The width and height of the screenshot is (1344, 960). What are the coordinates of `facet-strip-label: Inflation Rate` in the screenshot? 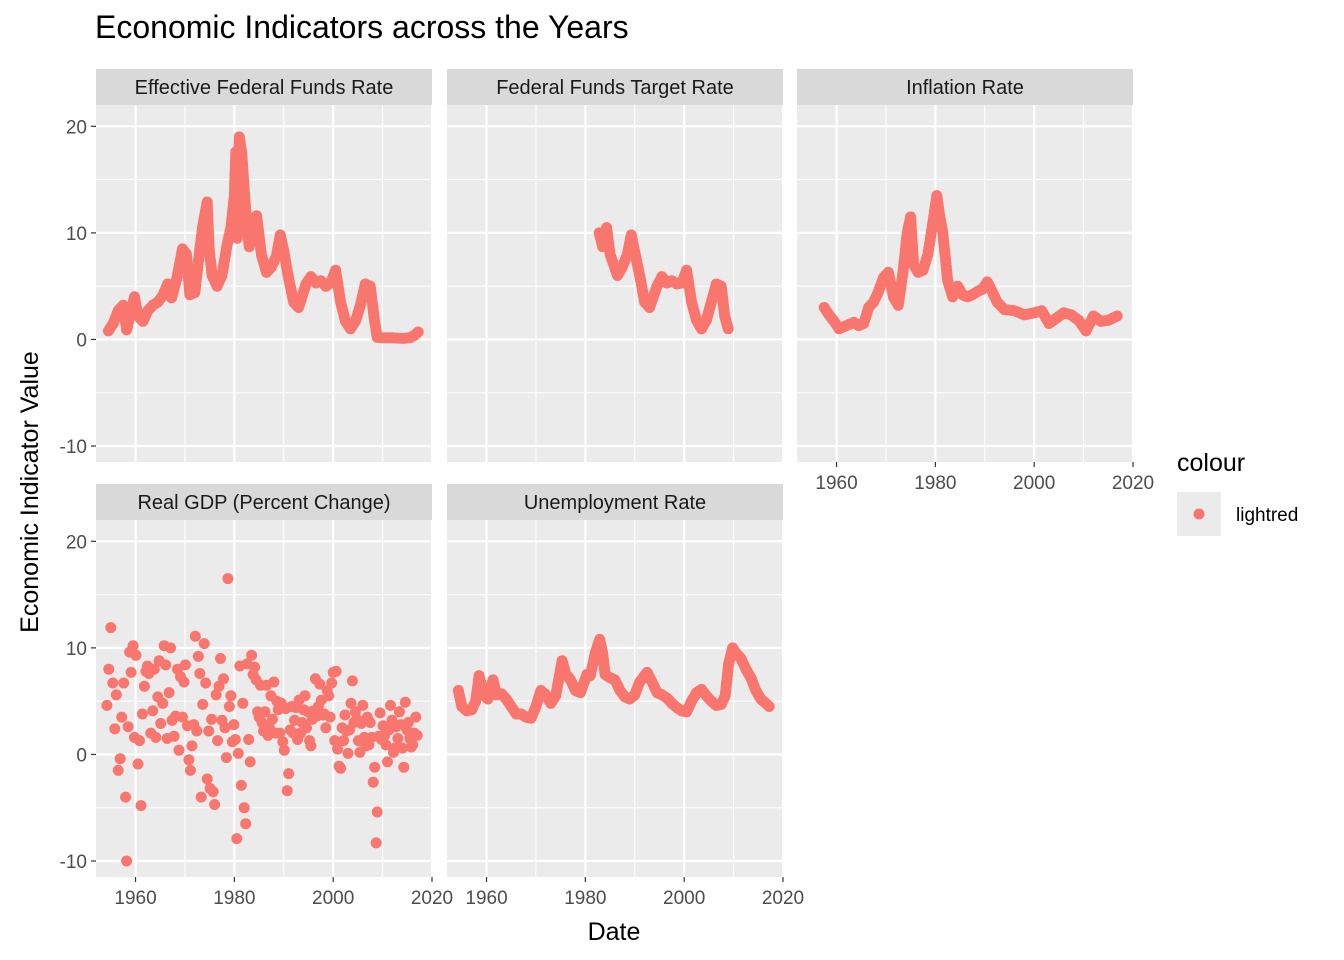 It's located at (965, 88).